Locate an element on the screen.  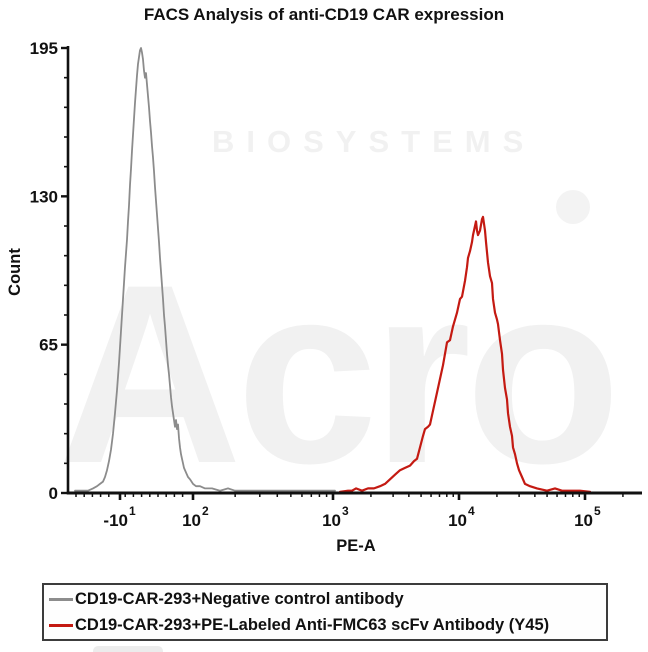
y-tick-label: 130 is located at coordinates (44, 196).